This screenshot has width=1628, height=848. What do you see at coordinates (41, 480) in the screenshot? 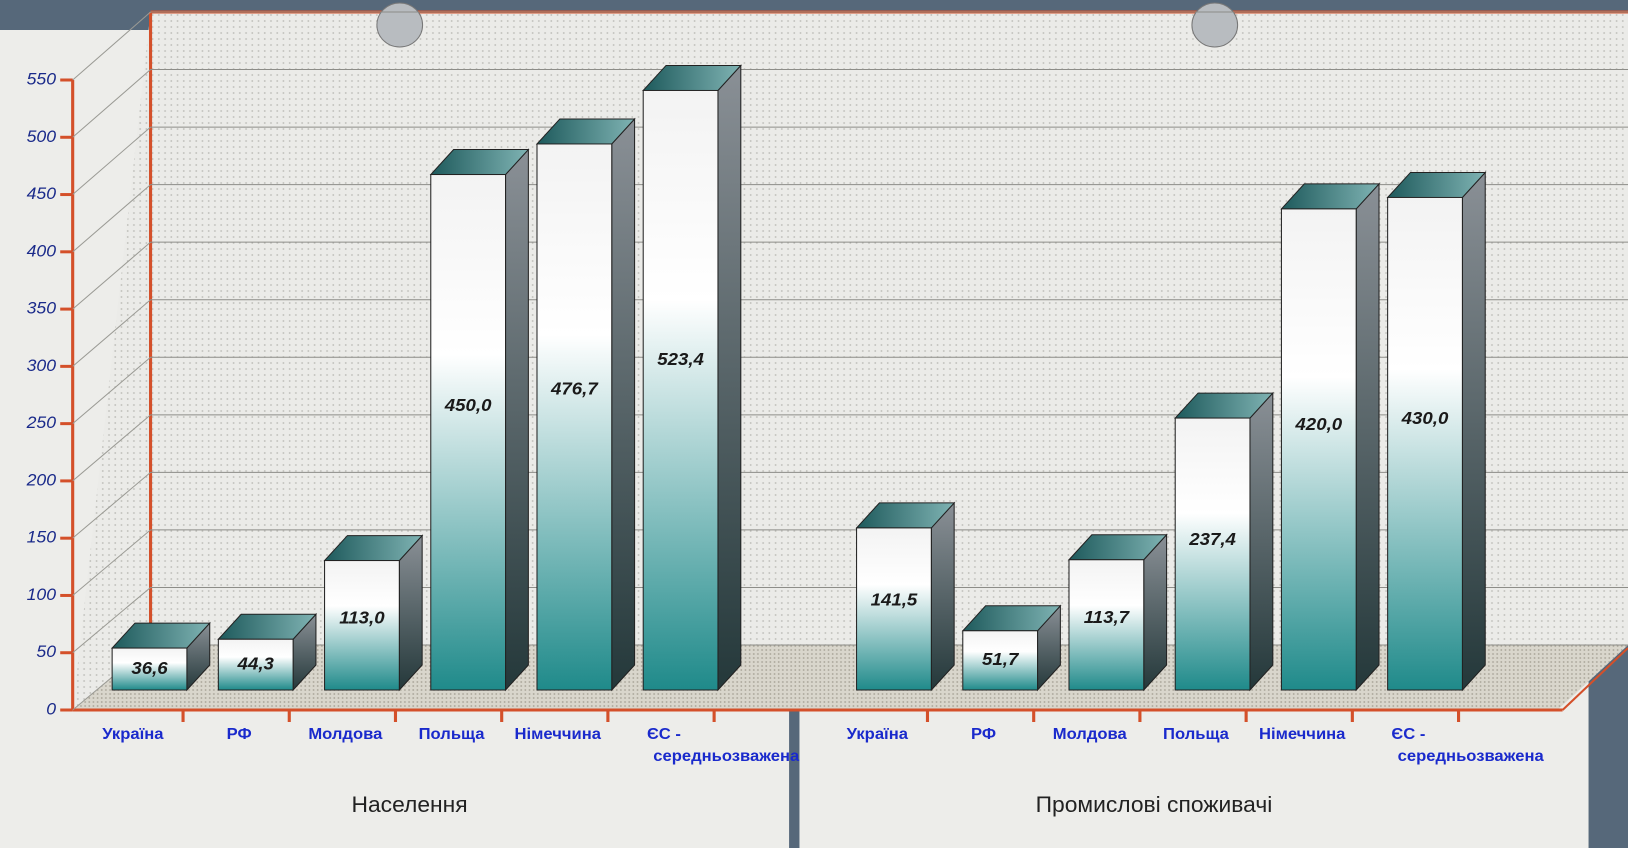
I see `y-tick-label: 200` at bounding box center [41, 480].